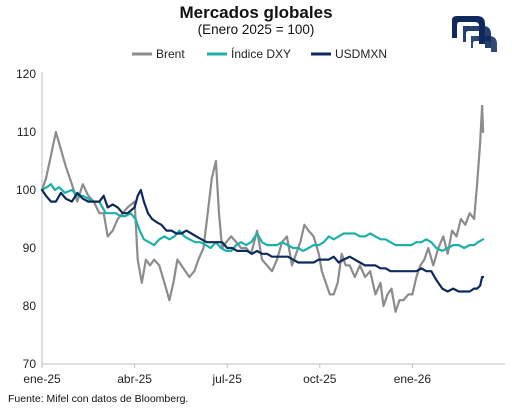 The height and width of the screenshot is (410, 512). Describe the element at coordinates (170, 54) in the screenshot. I see `legend-label: Brent` at that location.